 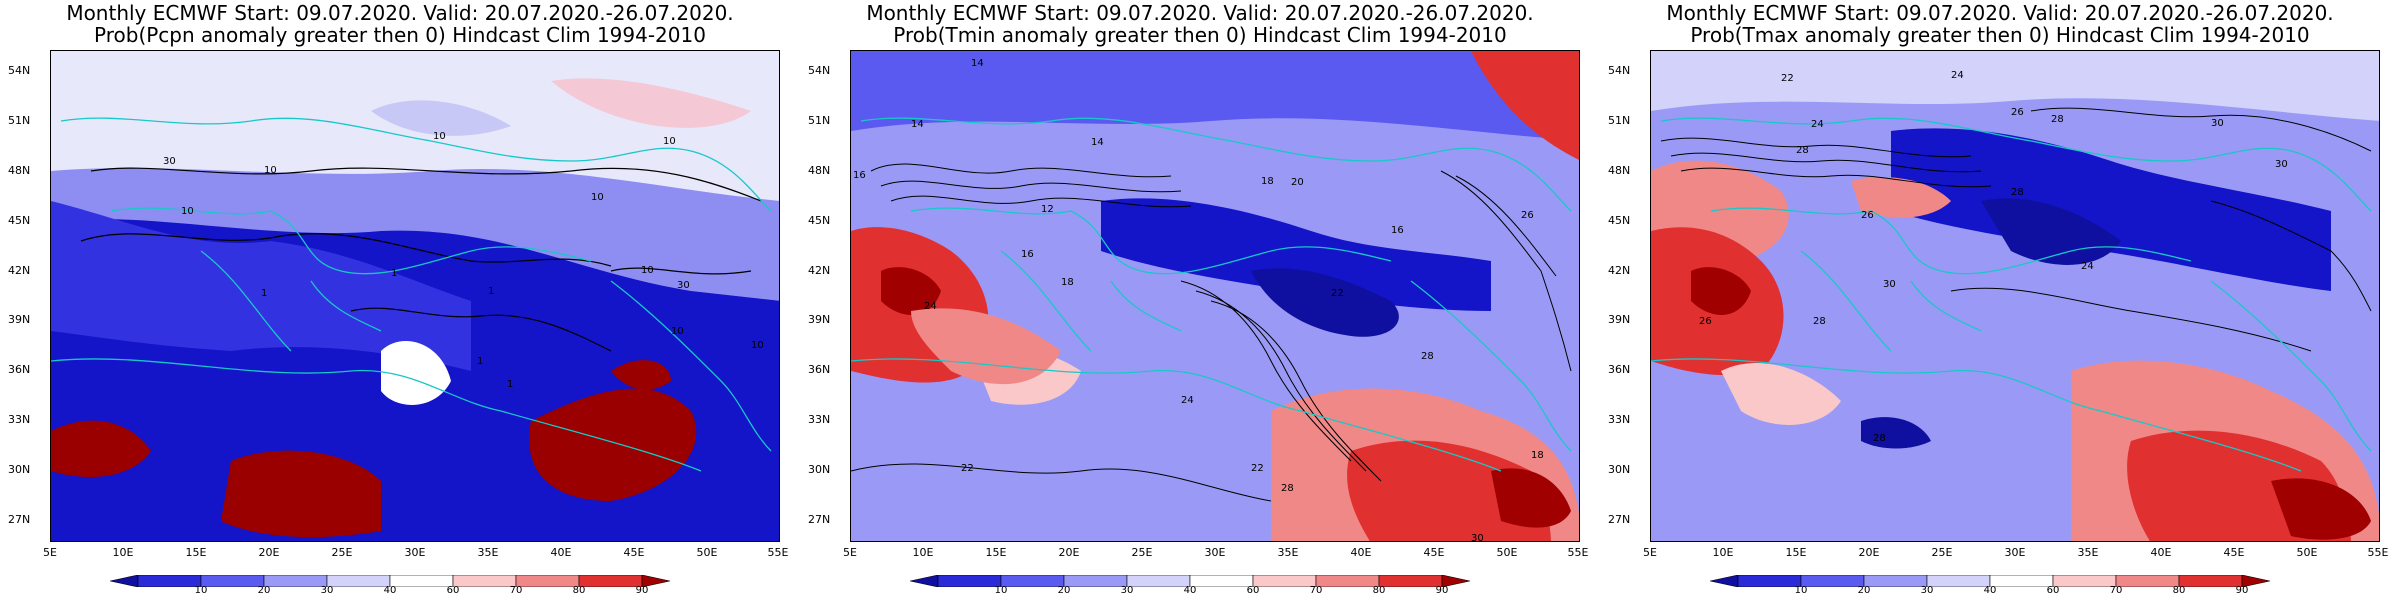 I want to click on colorbar-label: 40, so click(x=390, y=590).